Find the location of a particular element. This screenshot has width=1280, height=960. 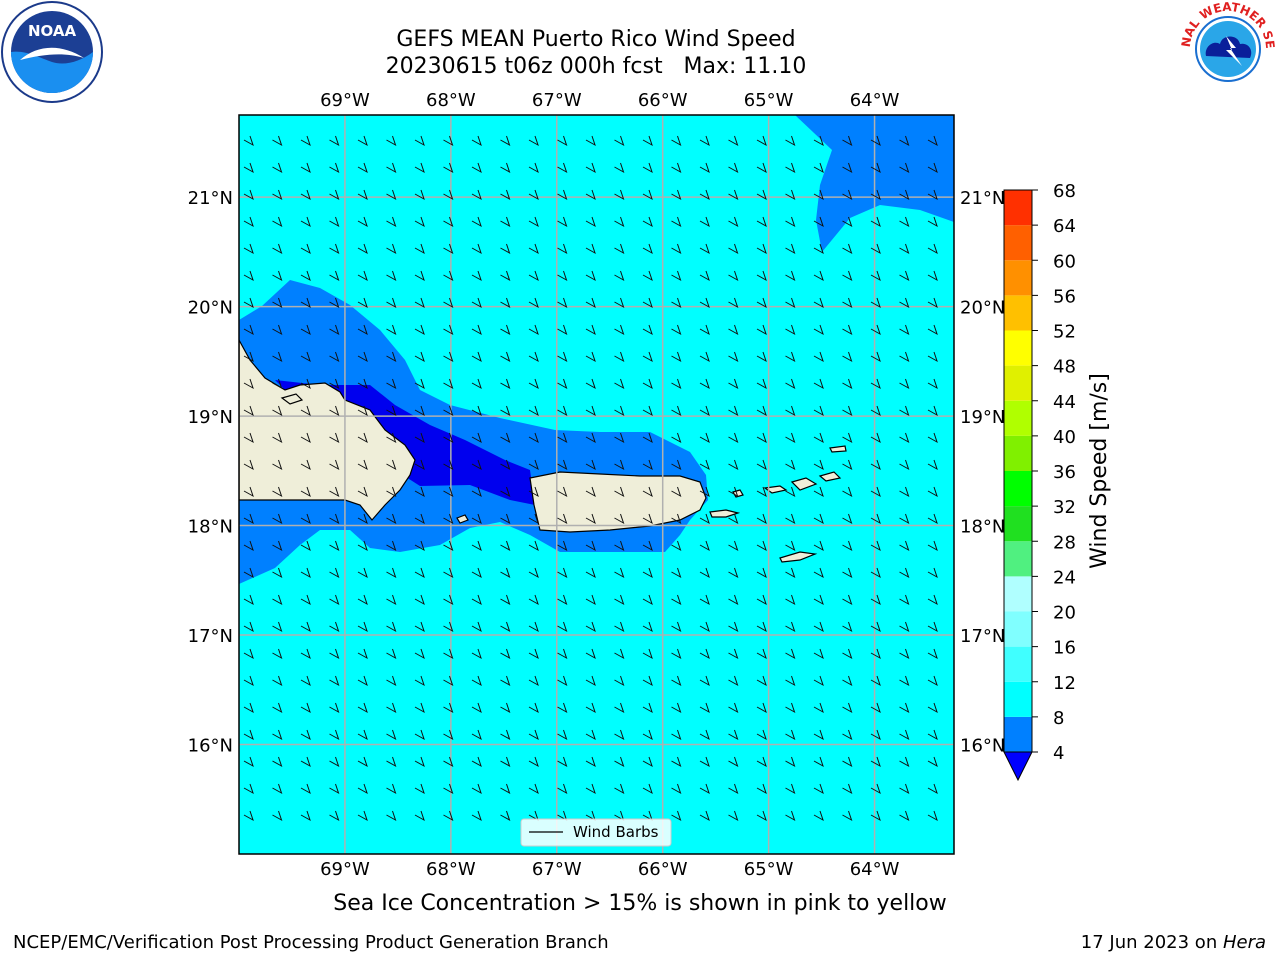

colorbar-tick-label: 20 is located at coordinates (1064, 613).